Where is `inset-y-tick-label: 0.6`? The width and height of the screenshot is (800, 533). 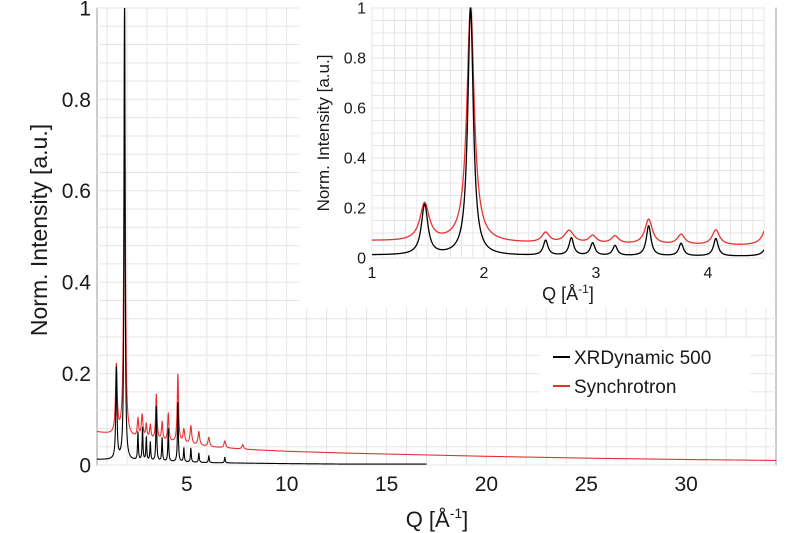 inset-y-tick-label: 0.6 is located at coordinates (355, 109).